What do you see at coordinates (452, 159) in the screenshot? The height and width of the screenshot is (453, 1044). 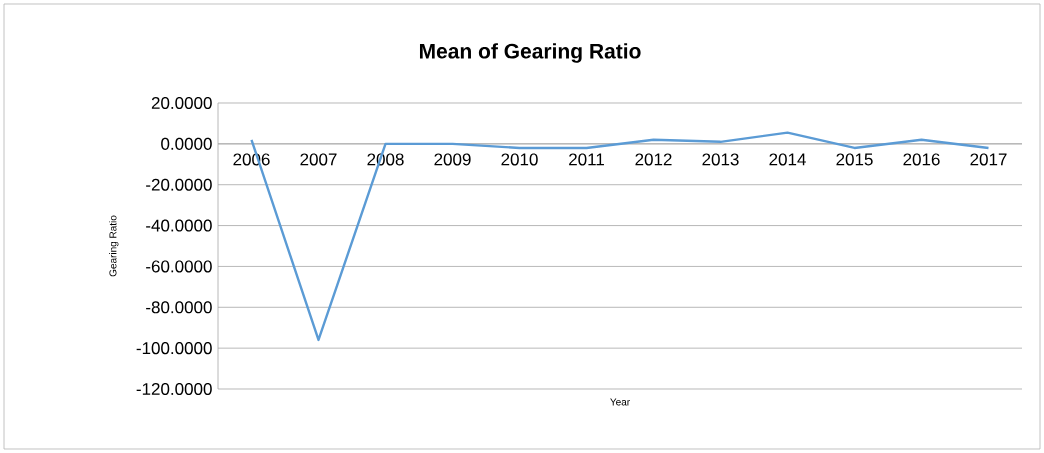 I see `x-tick-label: 2009` at bounding box center [452, 159].